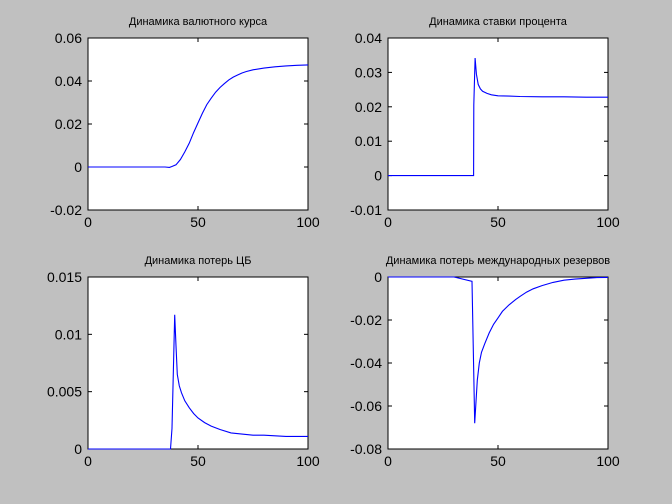 This screenshot has height=504, width=672. What do you see at coordinates (68, 38) in the screenshot?
I see `y-tick-label: 0.06` at bounding box center [68, 38].